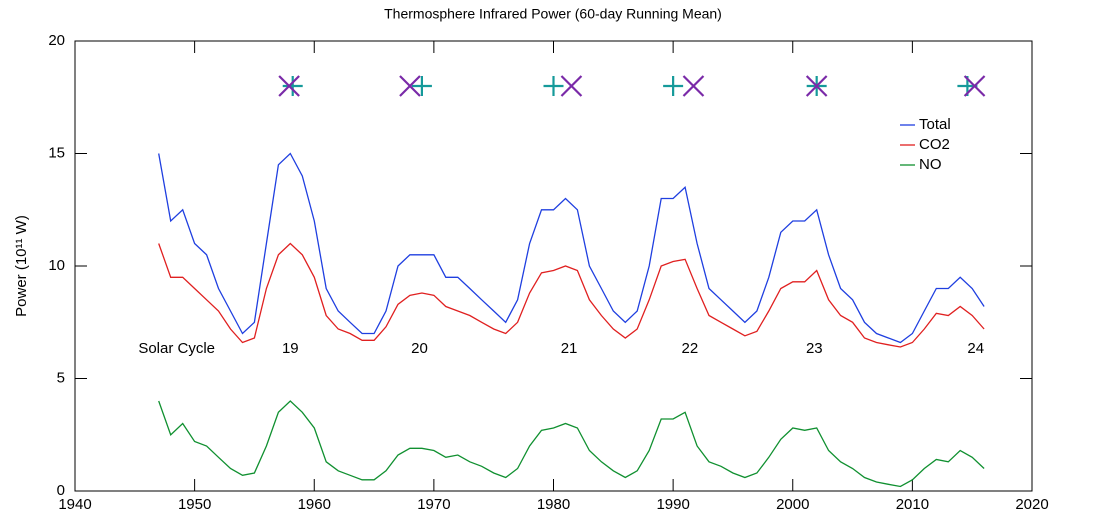 The height and width of the screenshot is (516, 1099). I want to click on annotation: 24, so click(975, 348).